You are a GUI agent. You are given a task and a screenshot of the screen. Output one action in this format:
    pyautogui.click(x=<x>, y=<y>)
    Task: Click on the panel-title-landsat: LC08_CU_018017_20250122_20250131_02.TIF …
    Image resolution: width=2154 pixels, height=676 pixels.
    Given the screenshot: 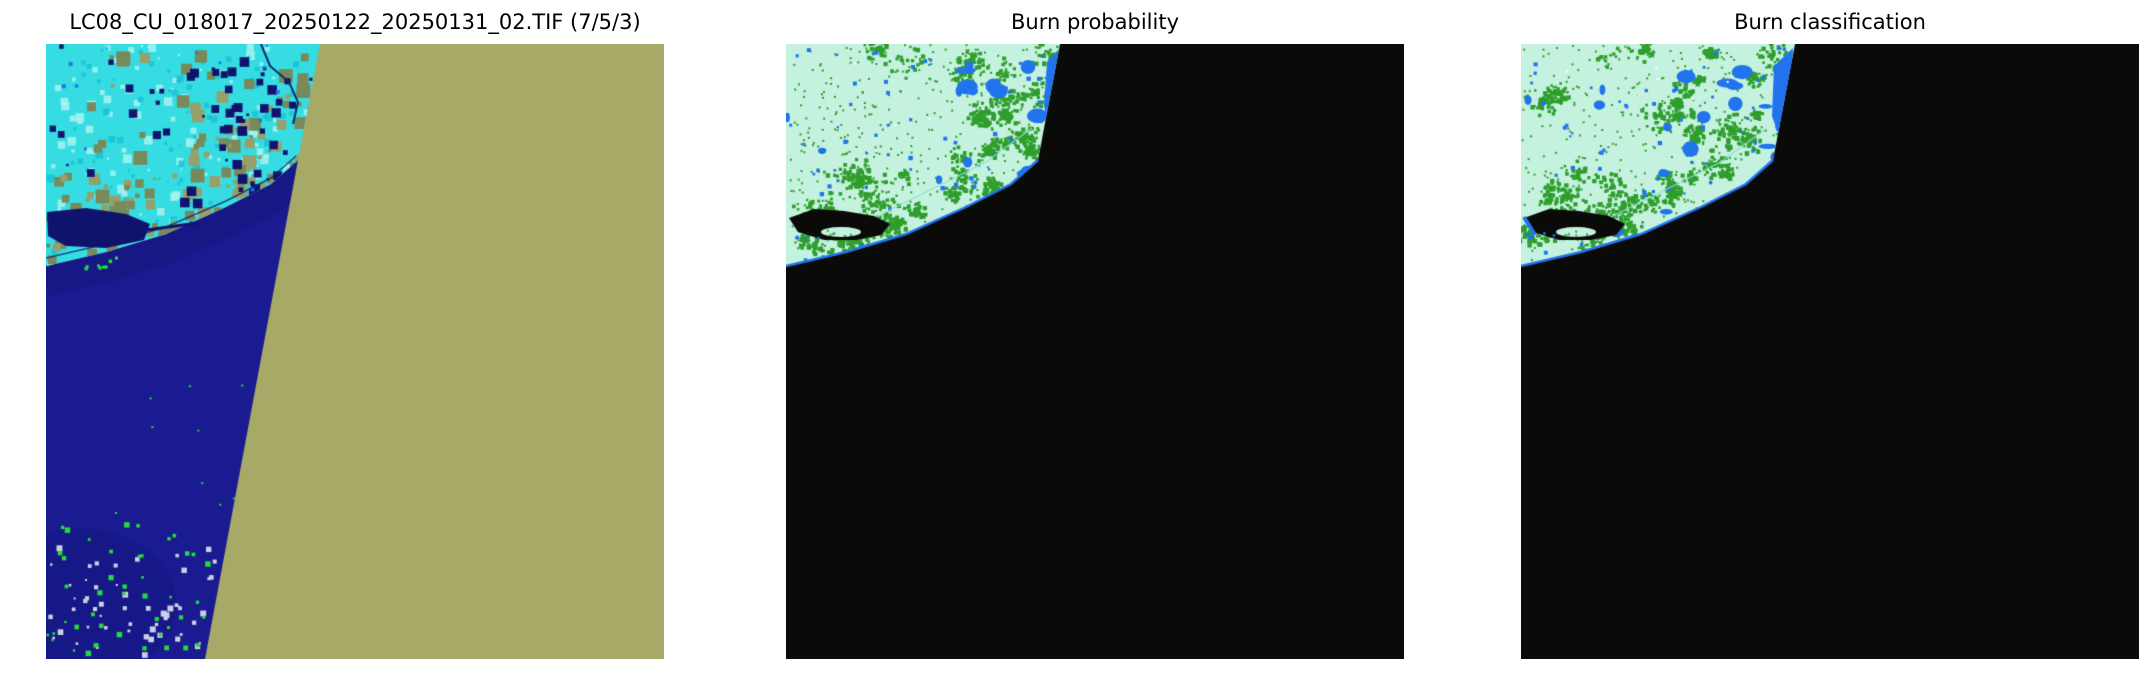 What is the action you would take?
    pyautogui.click(x=355, y=22)
    